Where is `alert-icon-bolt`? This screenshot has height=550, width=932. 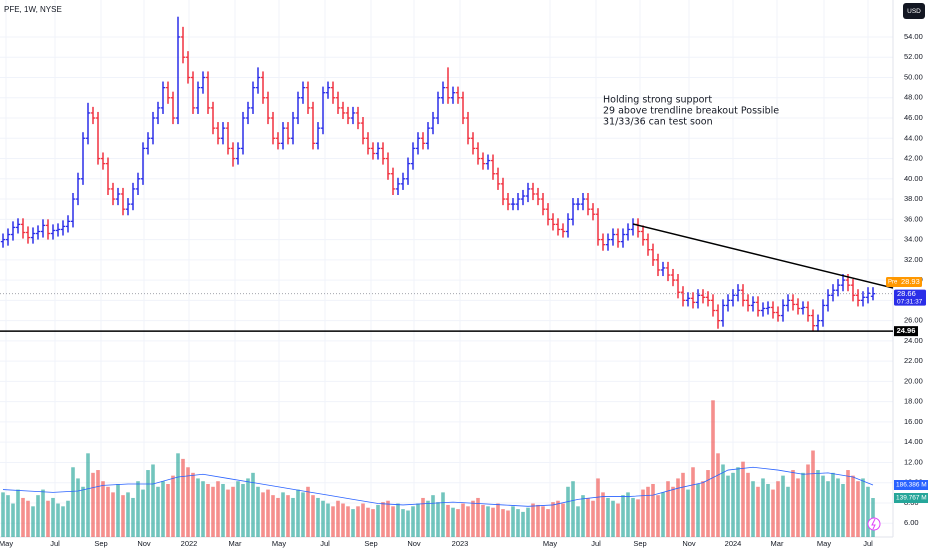 alert-icon-bolt is located at coordinates (873, 524).